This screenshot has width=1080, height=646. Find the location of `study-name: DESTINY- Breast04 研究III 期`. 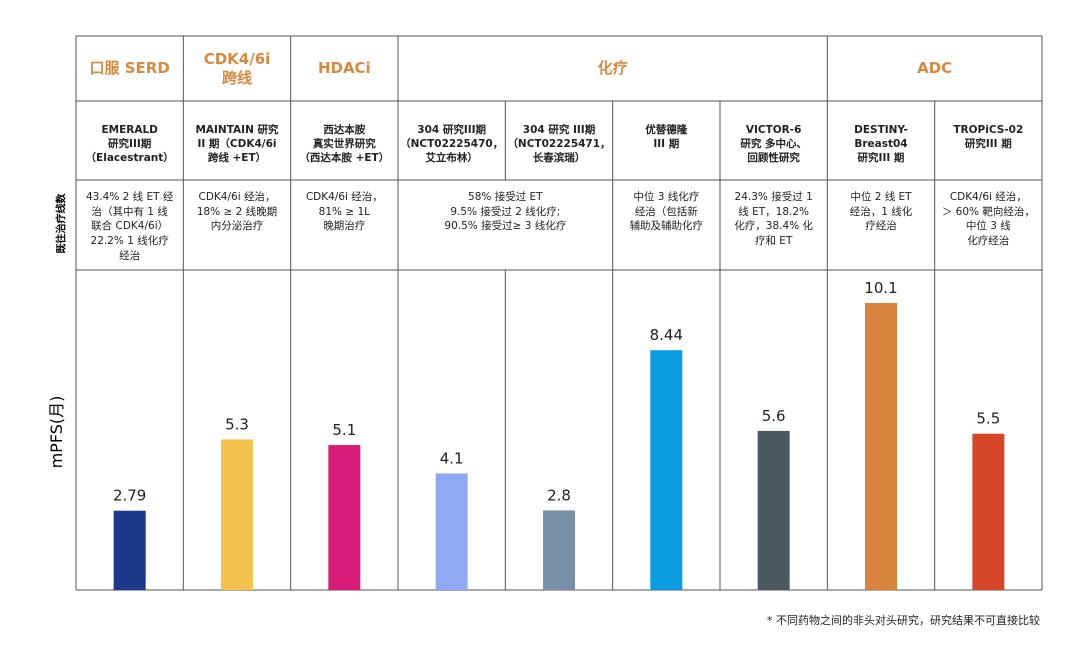

study-name: DESTINY- Breast04 研究III 期 is located at coordinates (881, 144).